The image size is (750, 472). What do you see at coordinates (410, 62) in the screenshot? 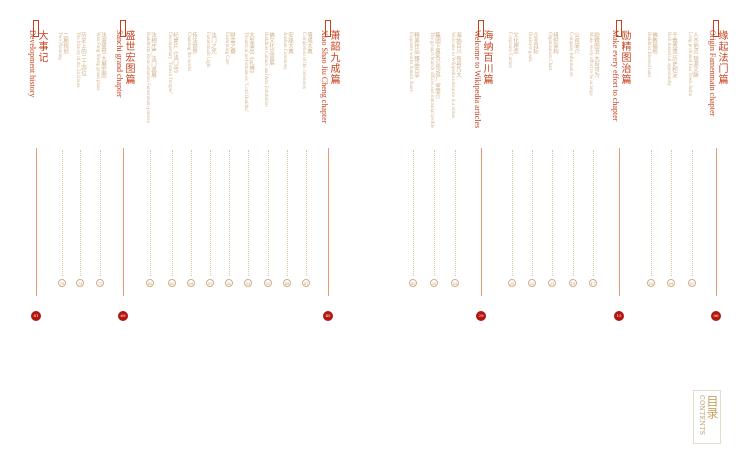
I see `entry-title-en: Exquisite works Sunshi Share` at bounding box center [410, 62].